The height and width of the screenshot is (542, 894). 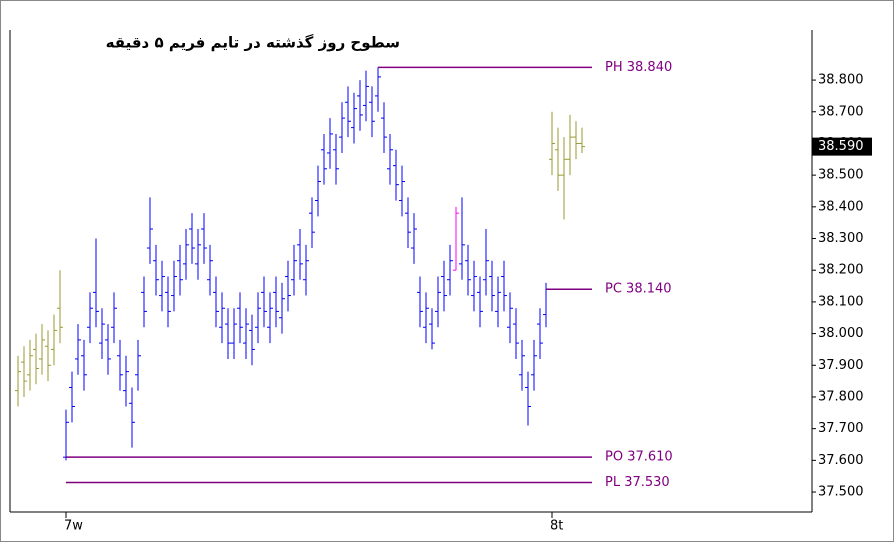 What do you see at coordinates (841, 365) in the screenshot?
I see `y-tick-label: 37.900` at bounding box center [841, 365].